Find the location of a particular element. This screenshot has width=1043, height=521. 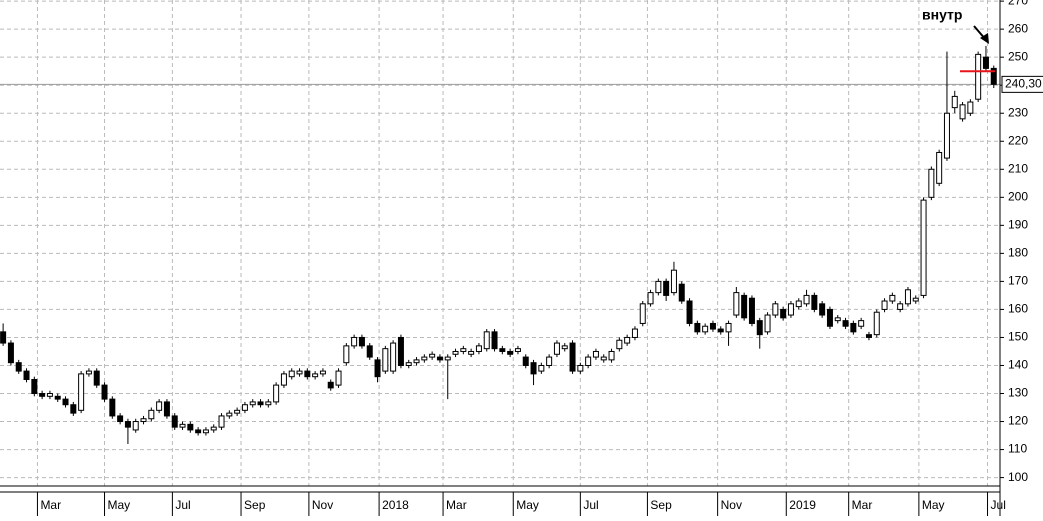

x-tick-label: Jul is located at coordinates (998, 505).